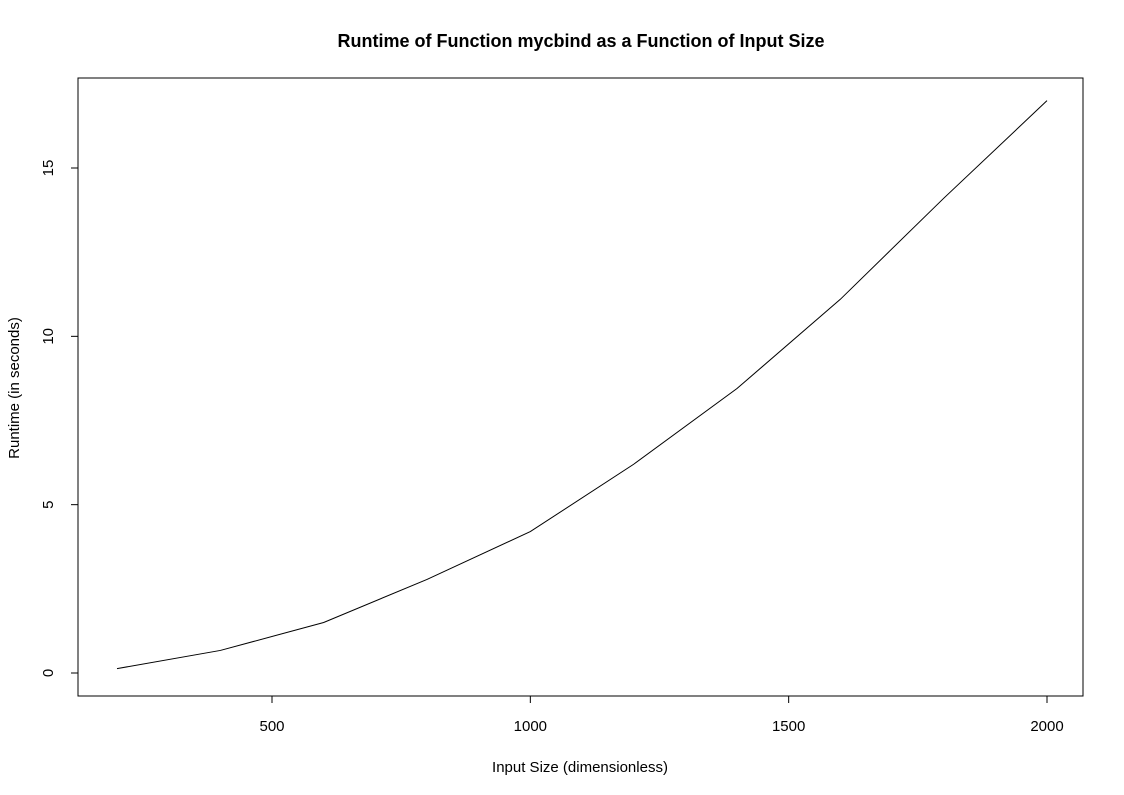  What do you see at coordinates (48, 673) in the screenshot?
I see `y-tick-label: 0` at bounding box center [48, 673].